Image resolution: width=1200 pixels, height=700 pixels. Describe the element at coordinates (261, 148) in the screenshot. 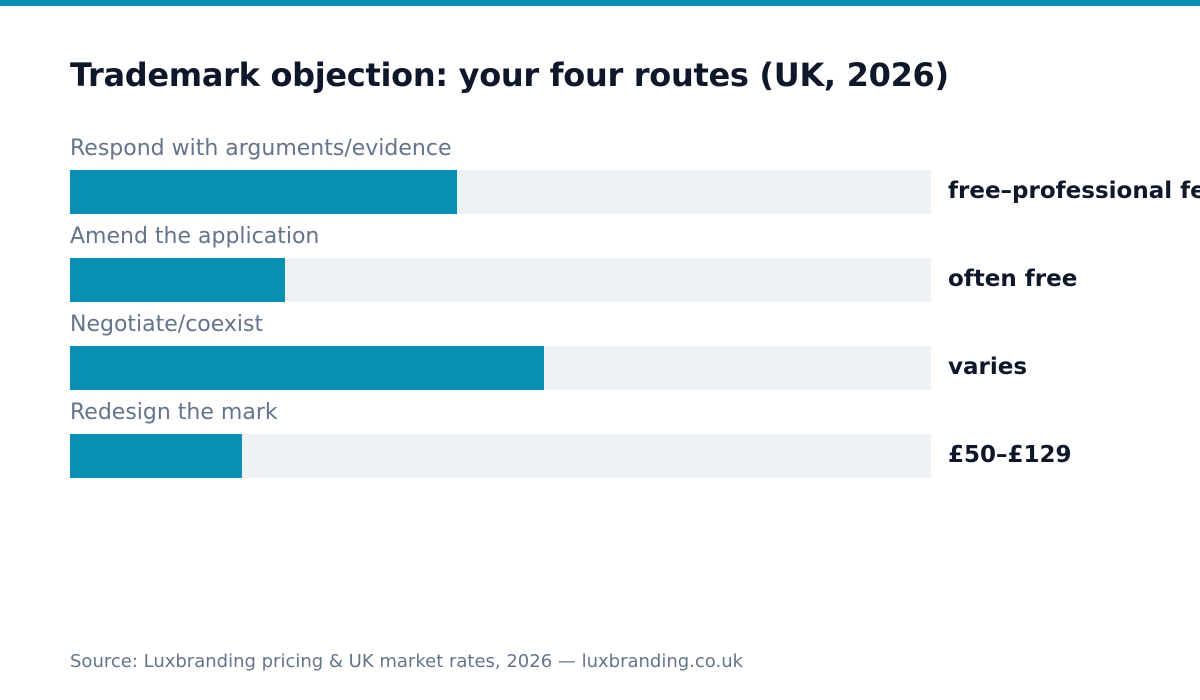

I see `category-label: Respond with arguments/evidence` at that location.